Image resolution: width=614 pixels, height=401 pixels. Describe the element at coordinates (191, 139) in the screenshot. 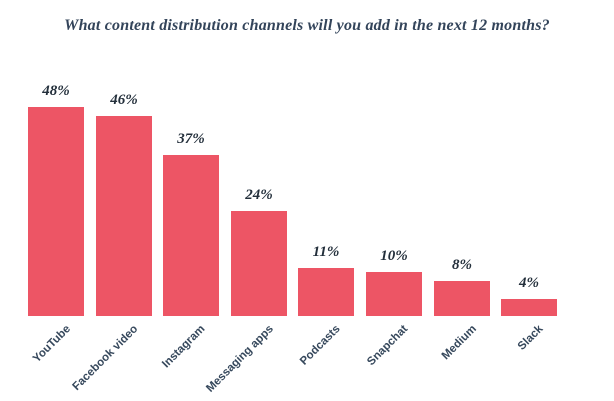

I see `bar-value-label: 37%` at that location.